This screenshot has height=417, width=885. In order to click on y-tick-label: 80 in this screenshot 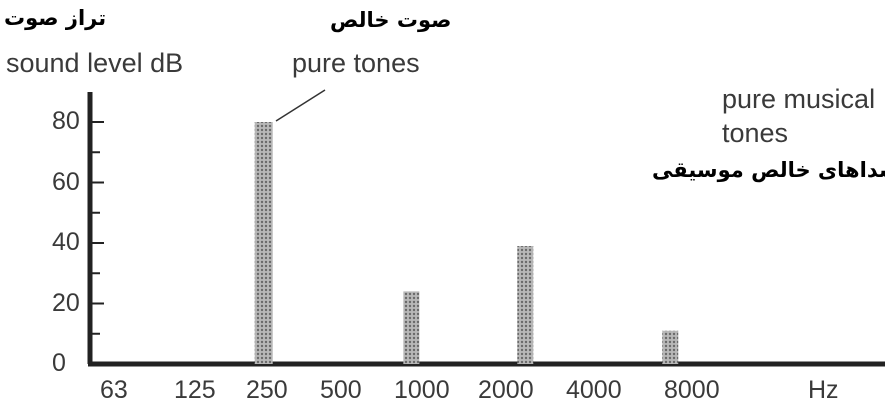, I will do `click(66, 121)`.